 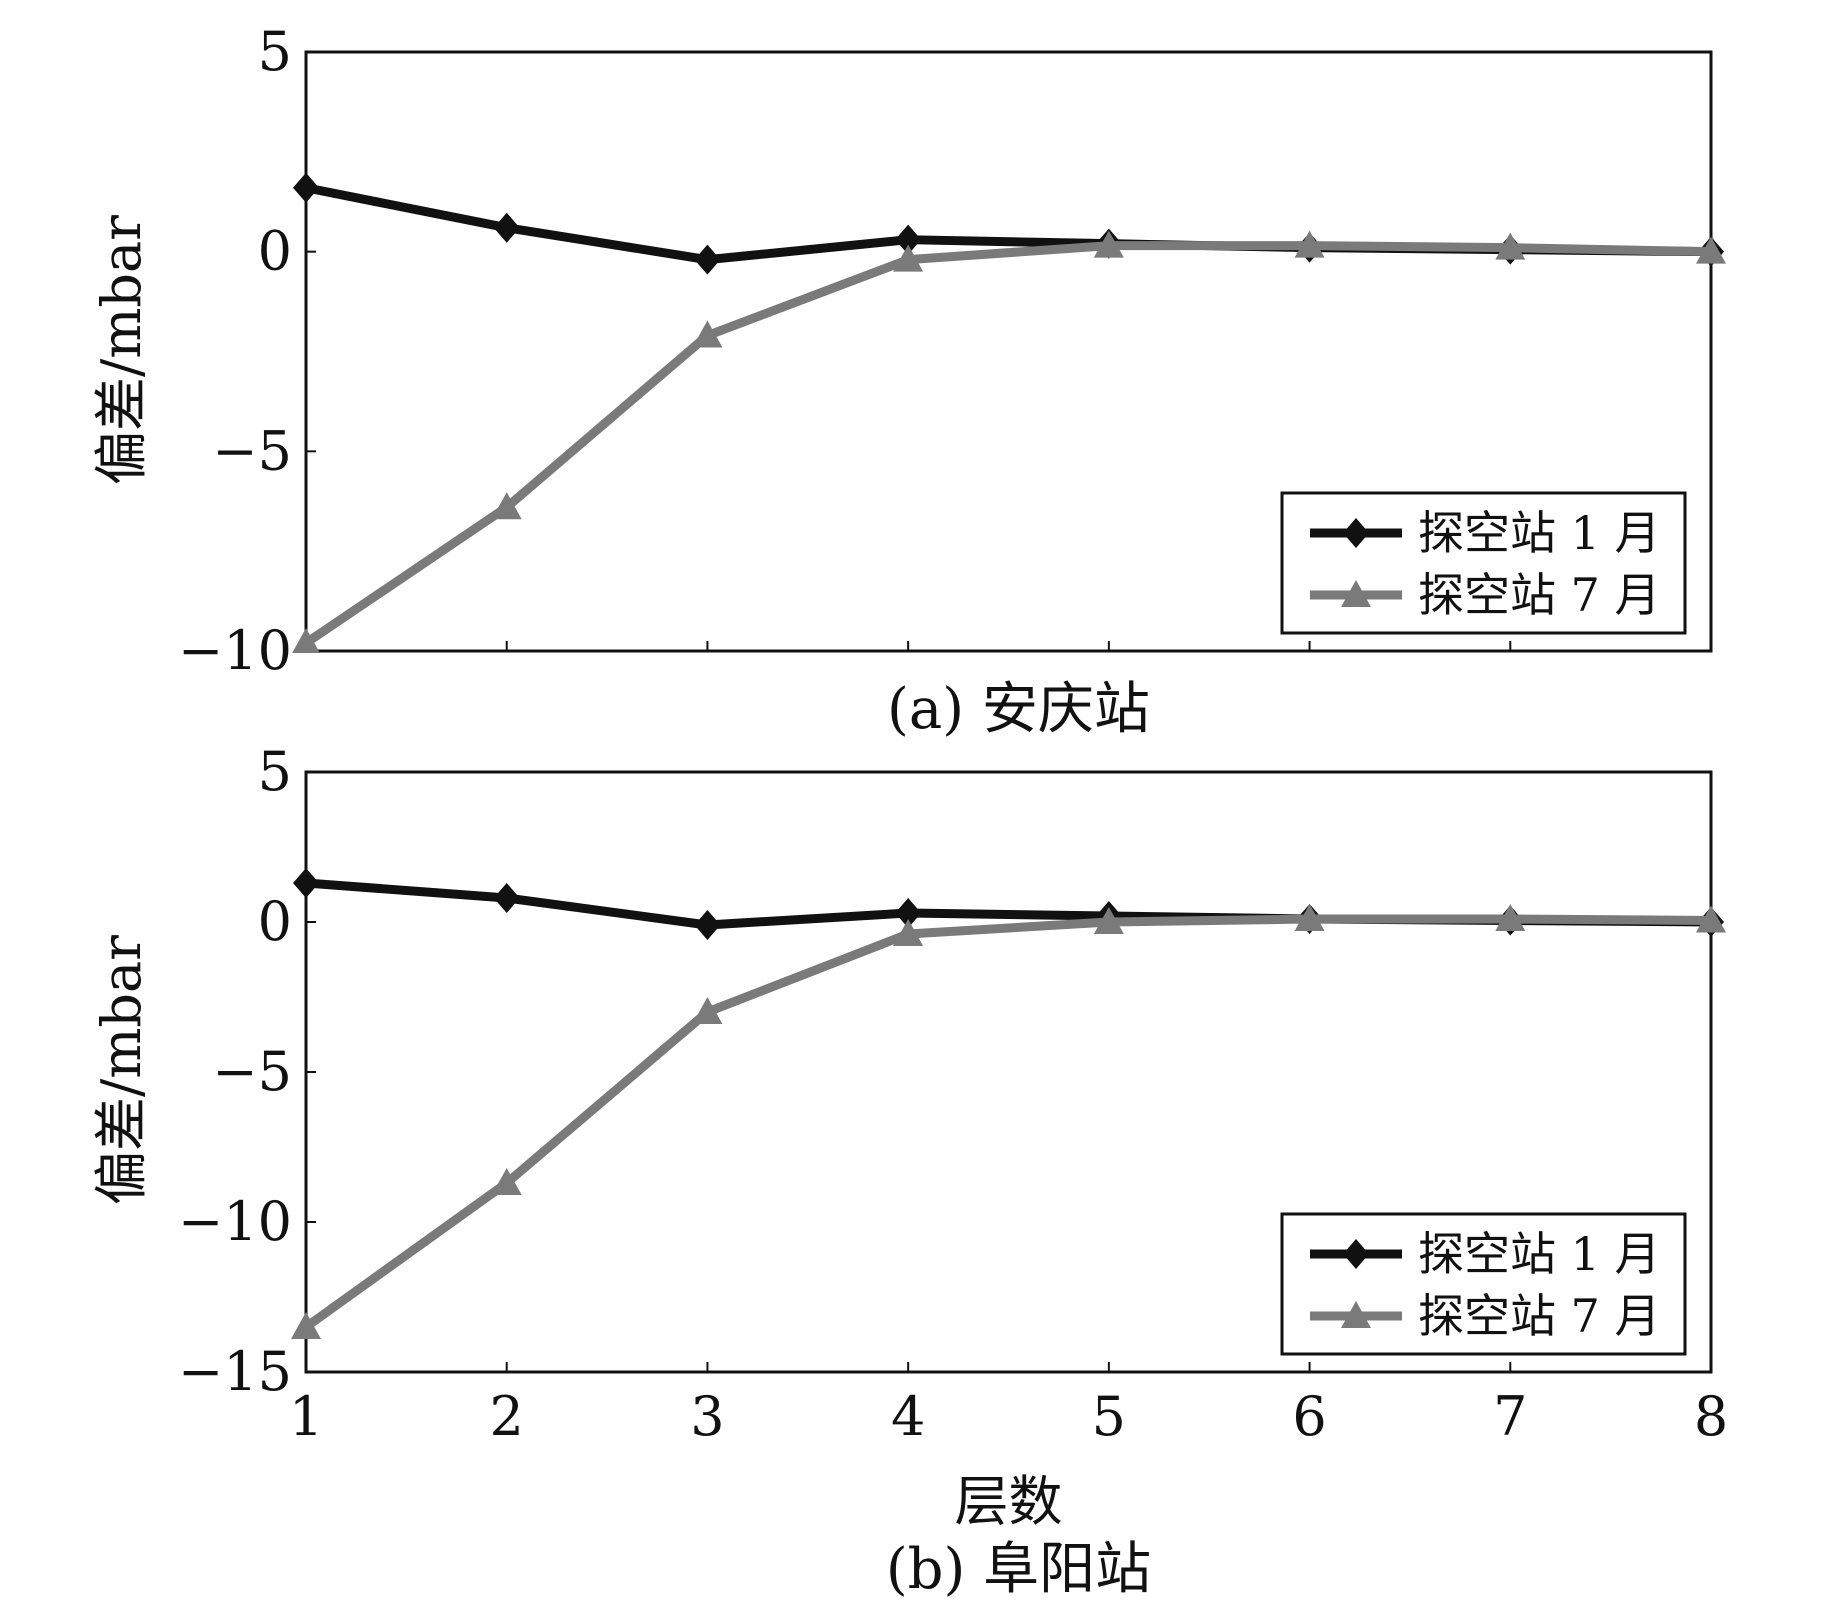 What do you see at coordinates (1711, 1416) in the screenshot?
I see `x-tick-label: 8` at bounding box center [1711, 1416].